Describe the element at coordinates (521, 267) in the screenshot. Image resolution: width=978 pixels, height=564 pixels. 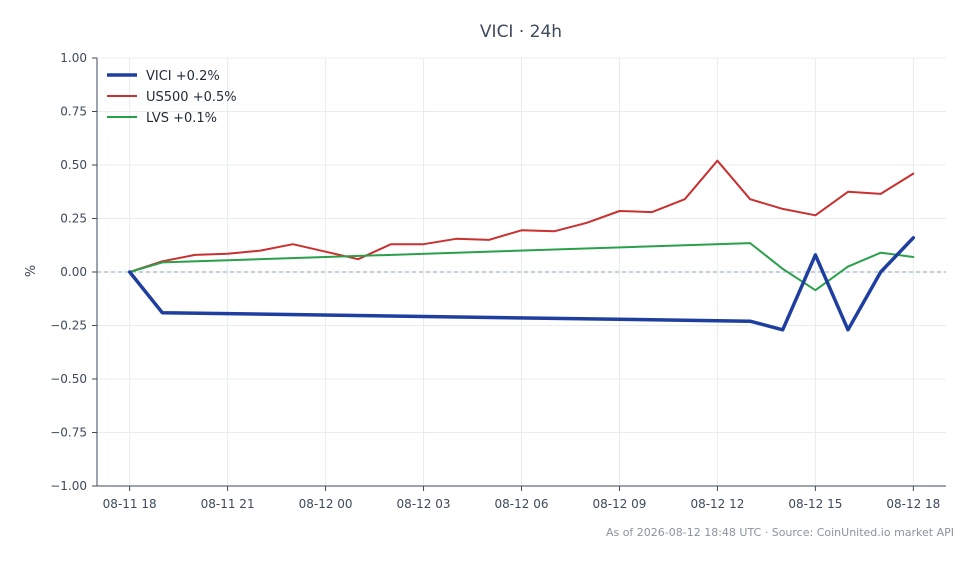
I see `series-line-lvs` at that location.